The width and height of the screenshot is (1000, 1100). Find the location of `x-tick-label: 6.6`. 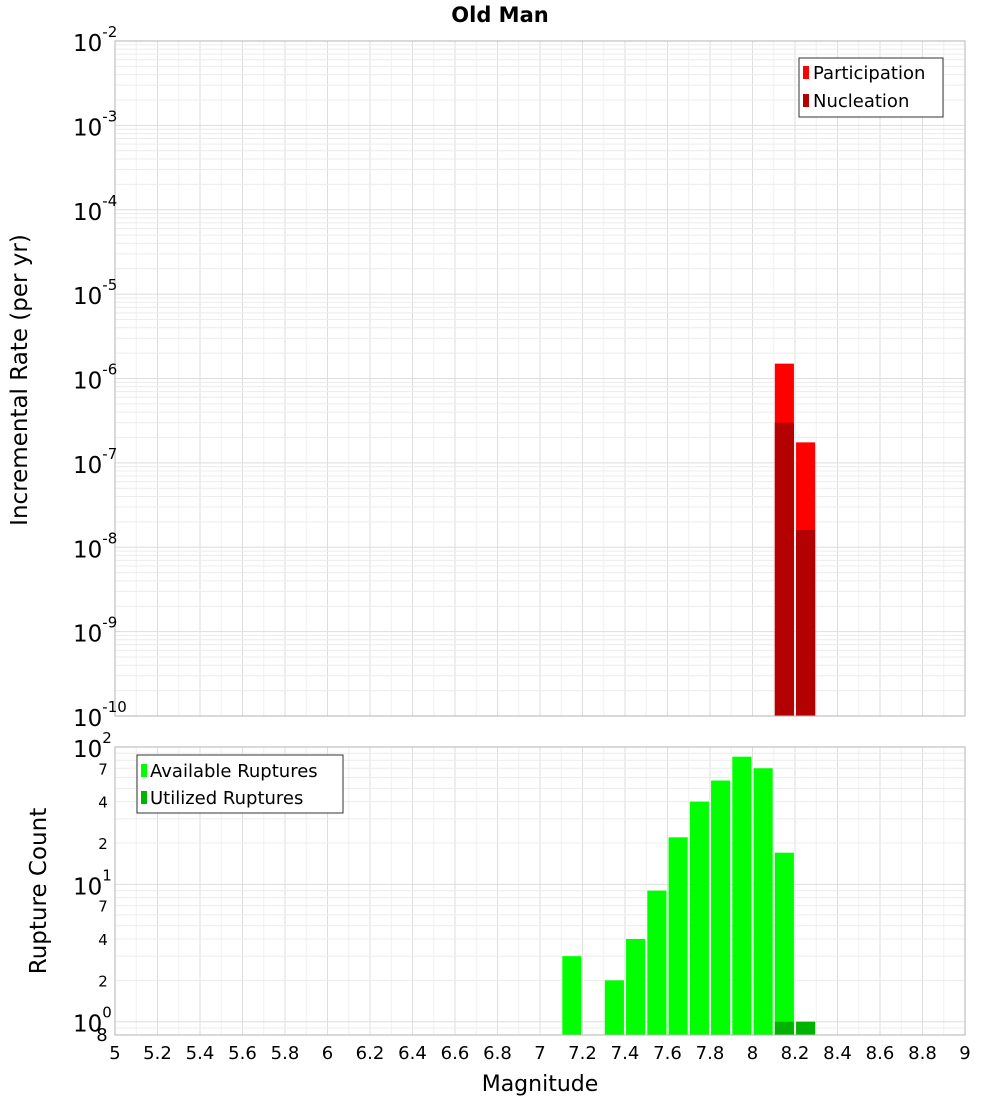

x-tick-label: 6.6 is located at coordinates (455, 1053).